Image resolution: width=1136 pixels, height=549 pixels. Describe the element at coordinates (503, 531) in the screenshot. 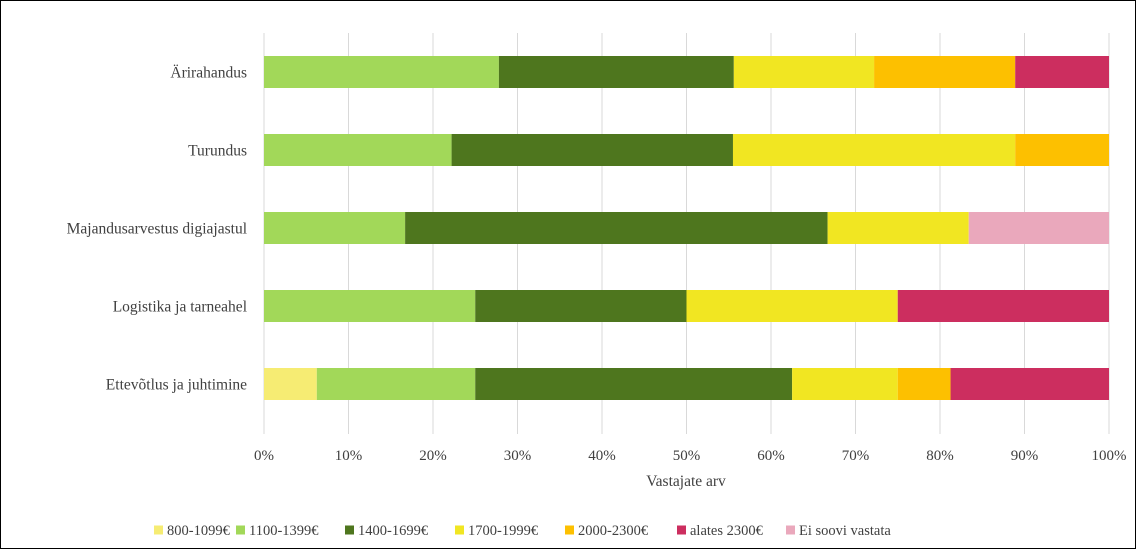

I see `legend-label: 1700-1999€` at that location.